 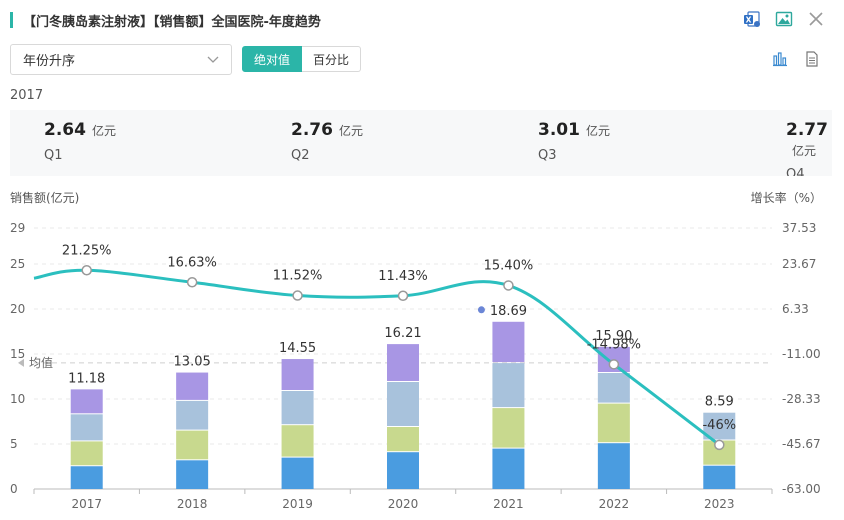 What do you see at coordinates (749, 20) in the screenshot?
I see `svg-text: X` at bounding box center [749, 20].